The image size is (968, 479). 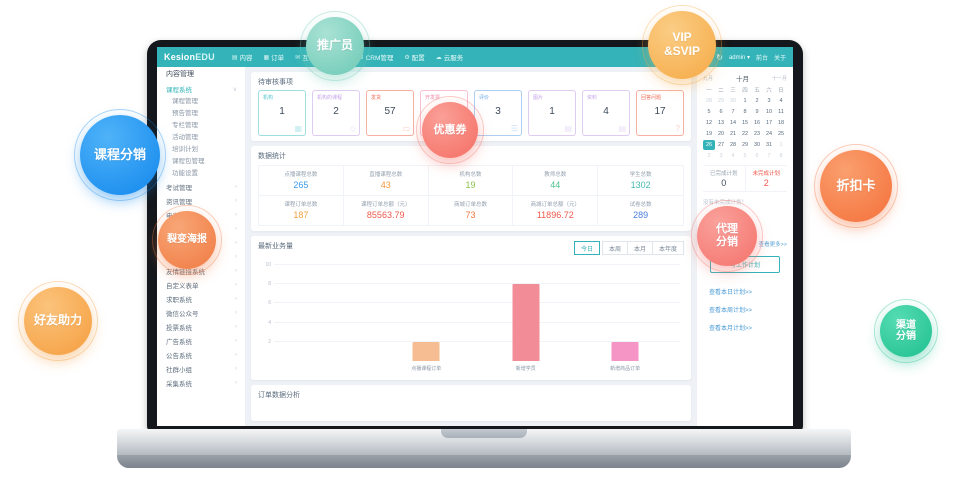 What do you see at coordinates (201, 327) in the screenshot?
I see `sidebar-group: 投票系统 ›` at bounding box center [201, 327].